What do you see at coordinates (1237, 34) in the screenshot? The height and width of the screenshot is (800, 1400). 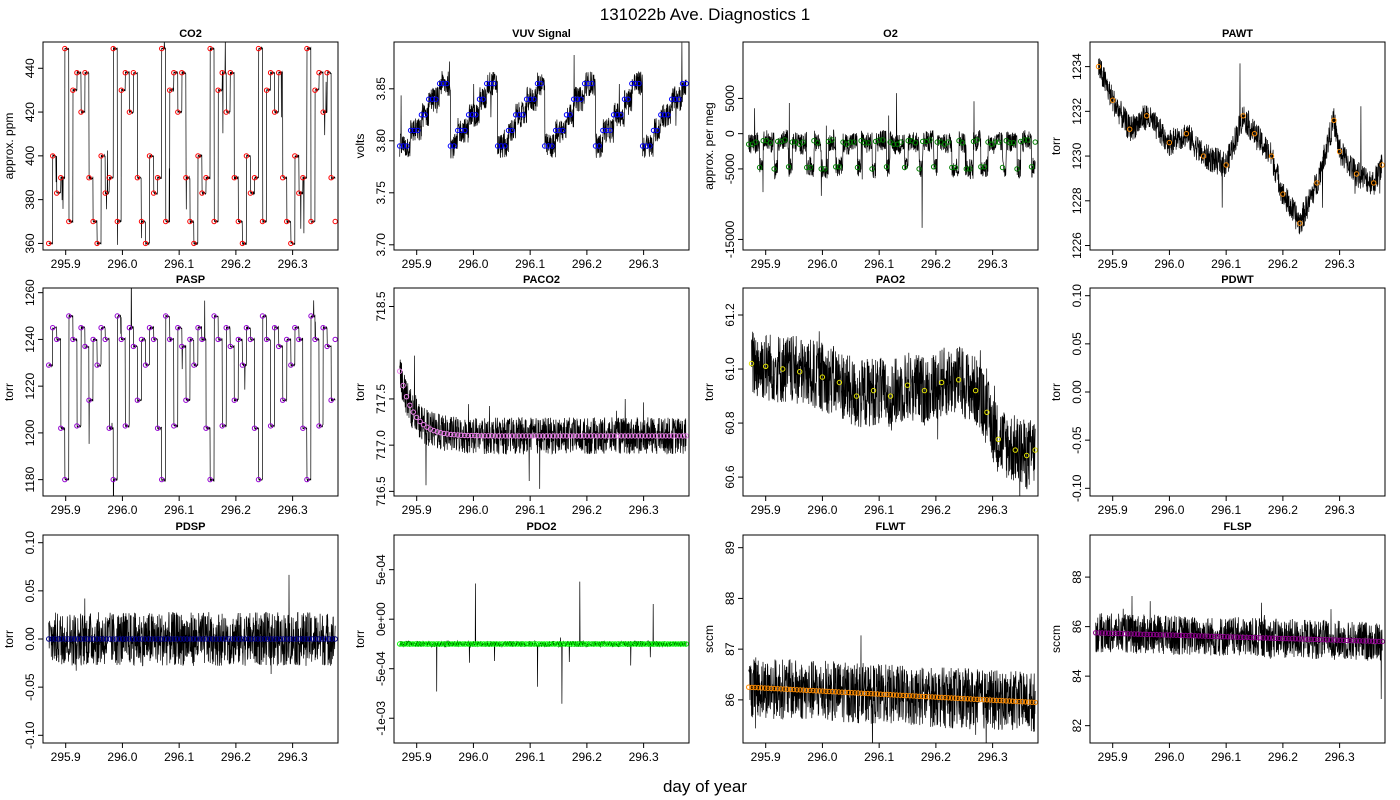 I see `panel-title: PAWT` at bounding box center [1237, 34].